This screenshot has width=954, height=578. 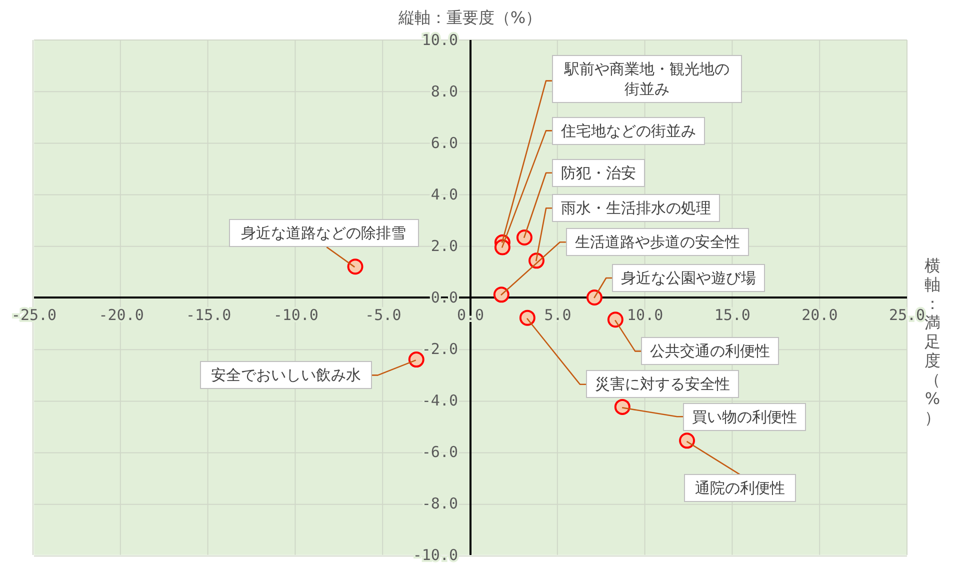 I want to click on y-tick-label: -6.0, so click(x=440, y=452).